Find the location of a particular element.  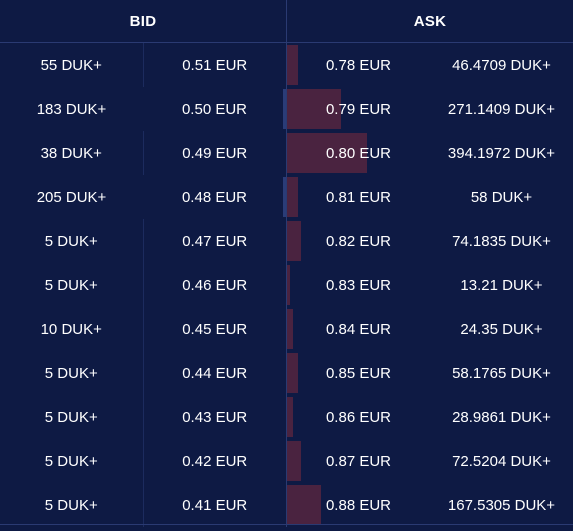

ask-quantity-text: 46.4709 DUK+ is located at coordinates (501, 65).